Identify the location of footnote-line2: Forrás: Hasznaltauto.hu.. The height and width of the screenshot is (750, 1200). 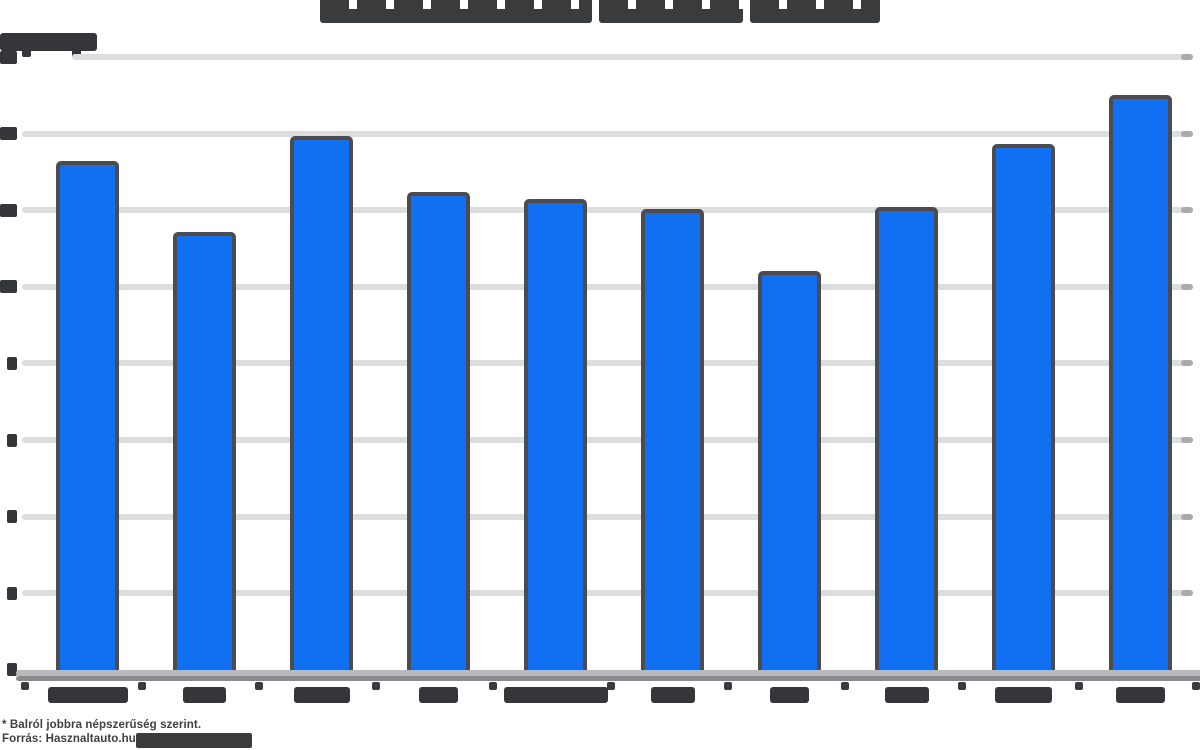
(71, 739).